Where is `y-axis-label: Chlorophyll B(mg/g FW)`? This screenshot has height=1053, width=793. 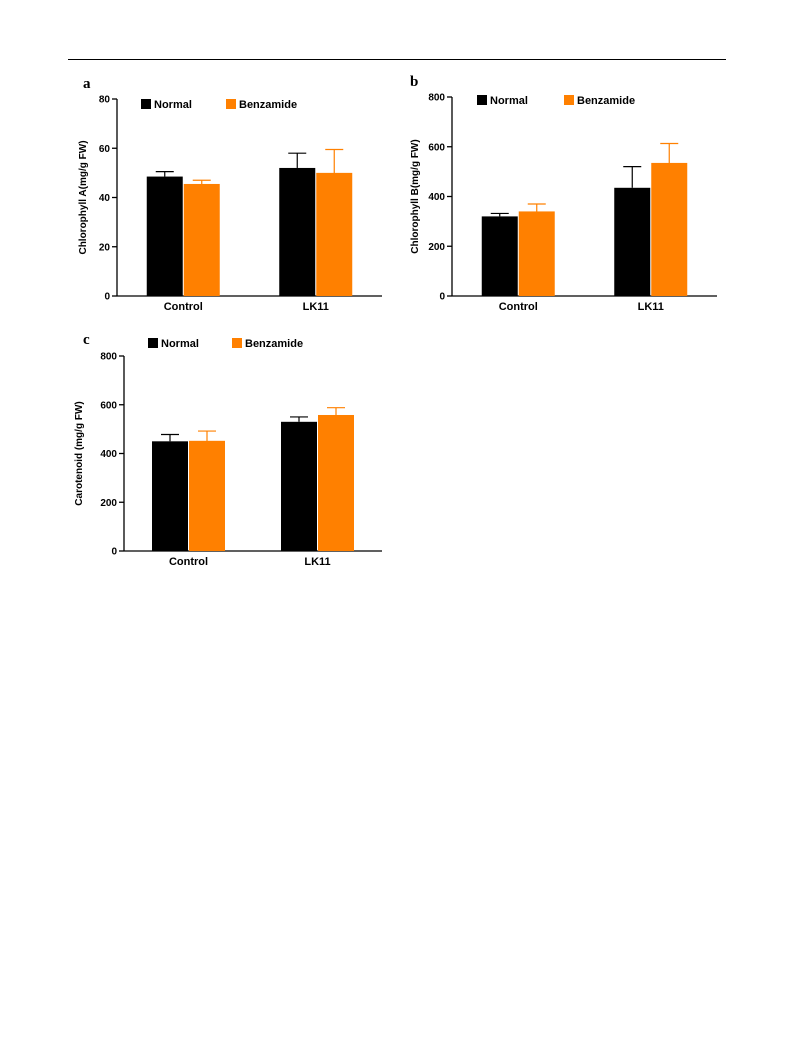 y-axis-label: Chlorophyll B(mg/g FW) is located at coordinates (415, 196).